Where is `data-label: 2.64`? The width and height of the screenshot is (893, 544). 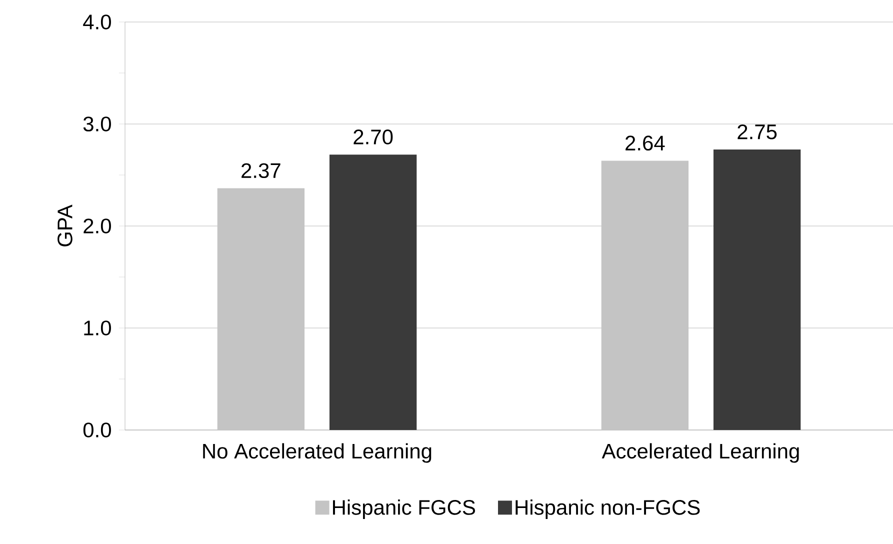 data-label: 2.64 is located at coordinates (645, 143).